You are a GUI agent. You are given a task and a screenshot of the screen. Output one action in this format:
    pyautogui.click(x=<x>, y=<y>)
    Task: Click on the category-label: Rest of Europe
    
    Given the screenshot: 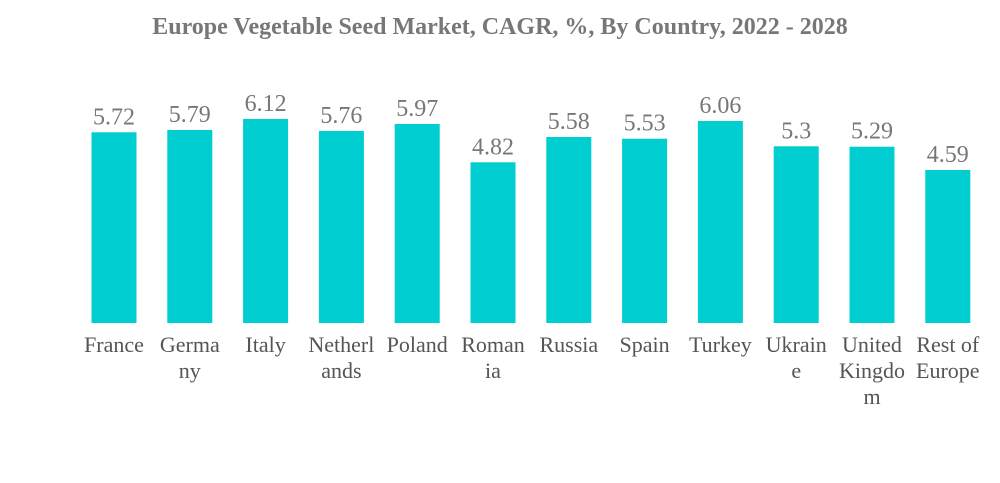 What is the action you would take?
    pyautogui.click(x=948, y=357)
    